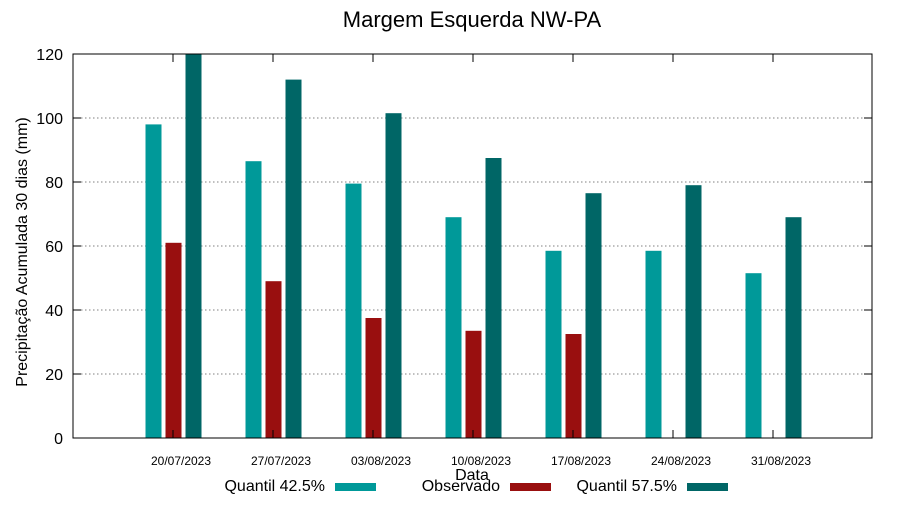 This screenshot has height=505, width=900. Describe the element at coordinates (393, 275) in the screenshot. I see `bar-quantil-57-5--2` at that location.